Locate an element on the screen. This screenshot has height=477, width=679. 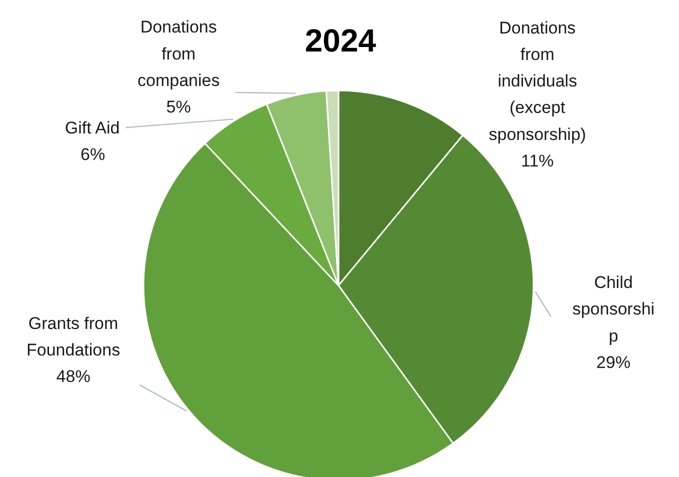
data-label: 48% is located at coordinates (73, 376).